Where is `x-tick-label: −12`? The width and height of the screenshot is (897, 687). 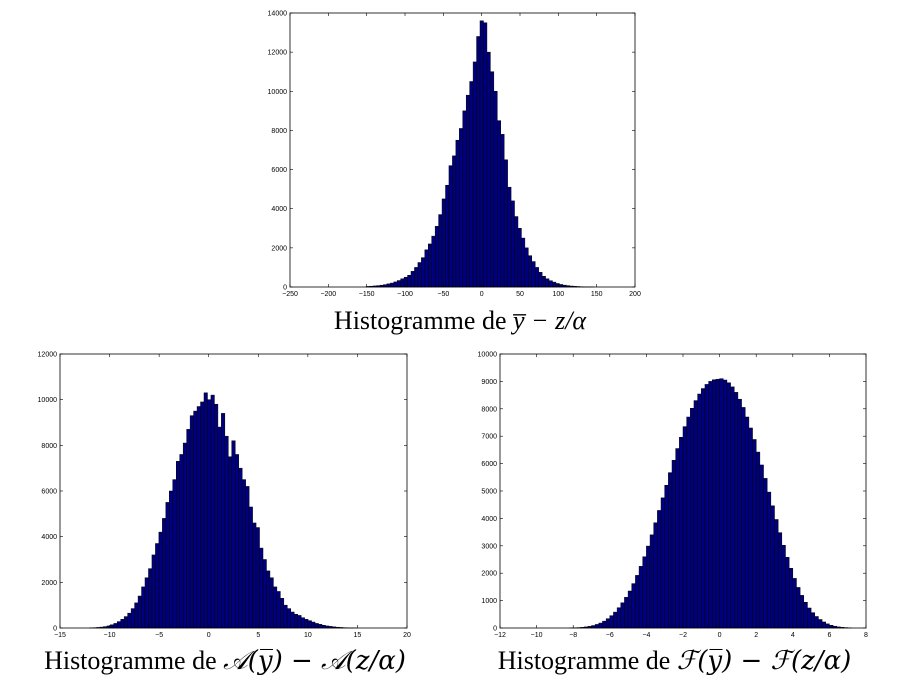
x-tick-label: −12 is located at coordinates (500, 635).